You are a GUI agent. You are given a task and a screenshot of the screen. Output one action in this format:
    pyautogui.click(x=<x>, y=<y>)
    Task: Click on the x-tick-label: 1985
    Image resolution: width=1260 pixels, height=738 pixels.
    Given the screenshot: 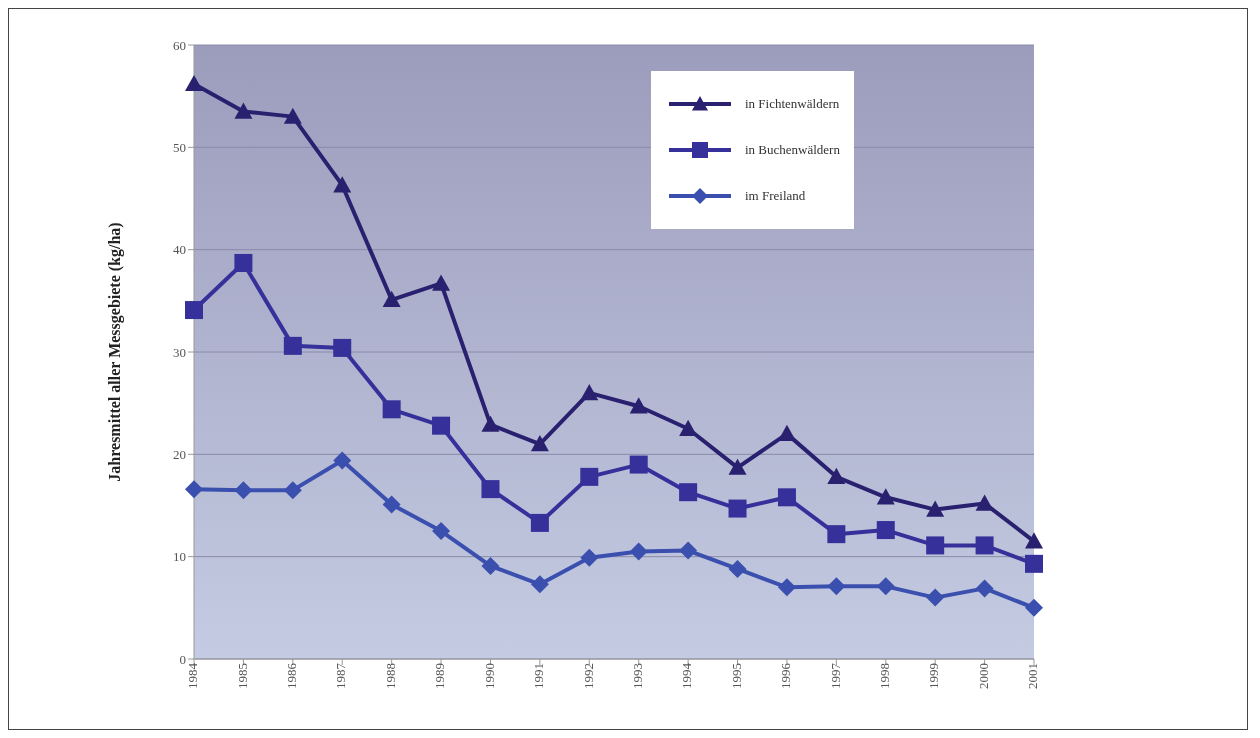 What is the action you would take?
    pyautogui.click(x=242, y=676)
    